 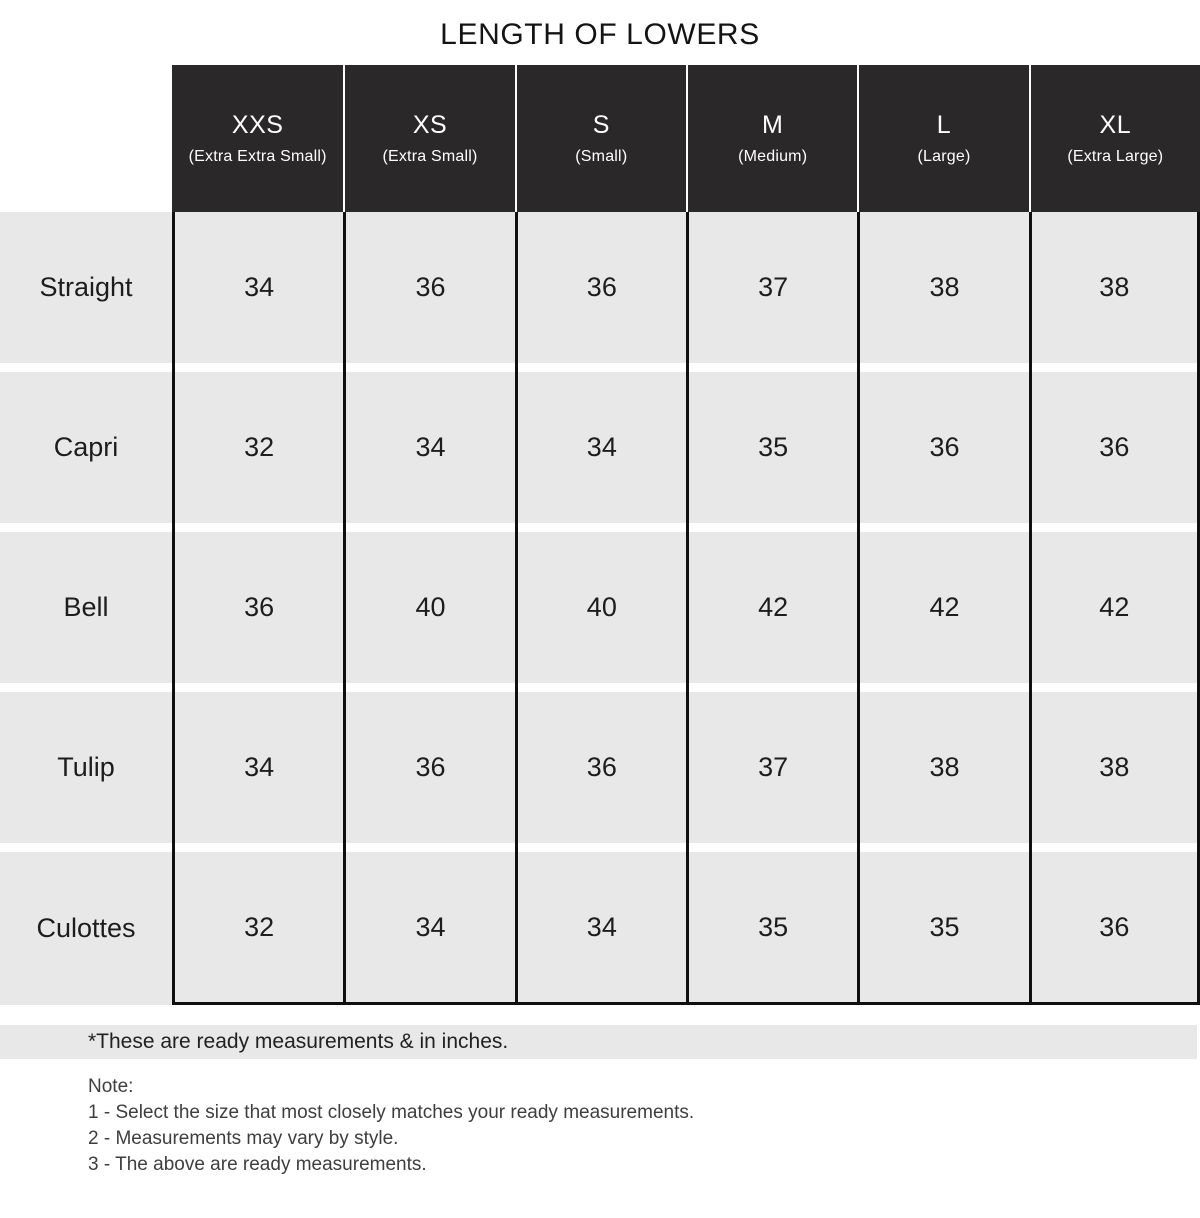 I want to click on column-header-xs: XS (Extra Small), so click(x=429, y=138).